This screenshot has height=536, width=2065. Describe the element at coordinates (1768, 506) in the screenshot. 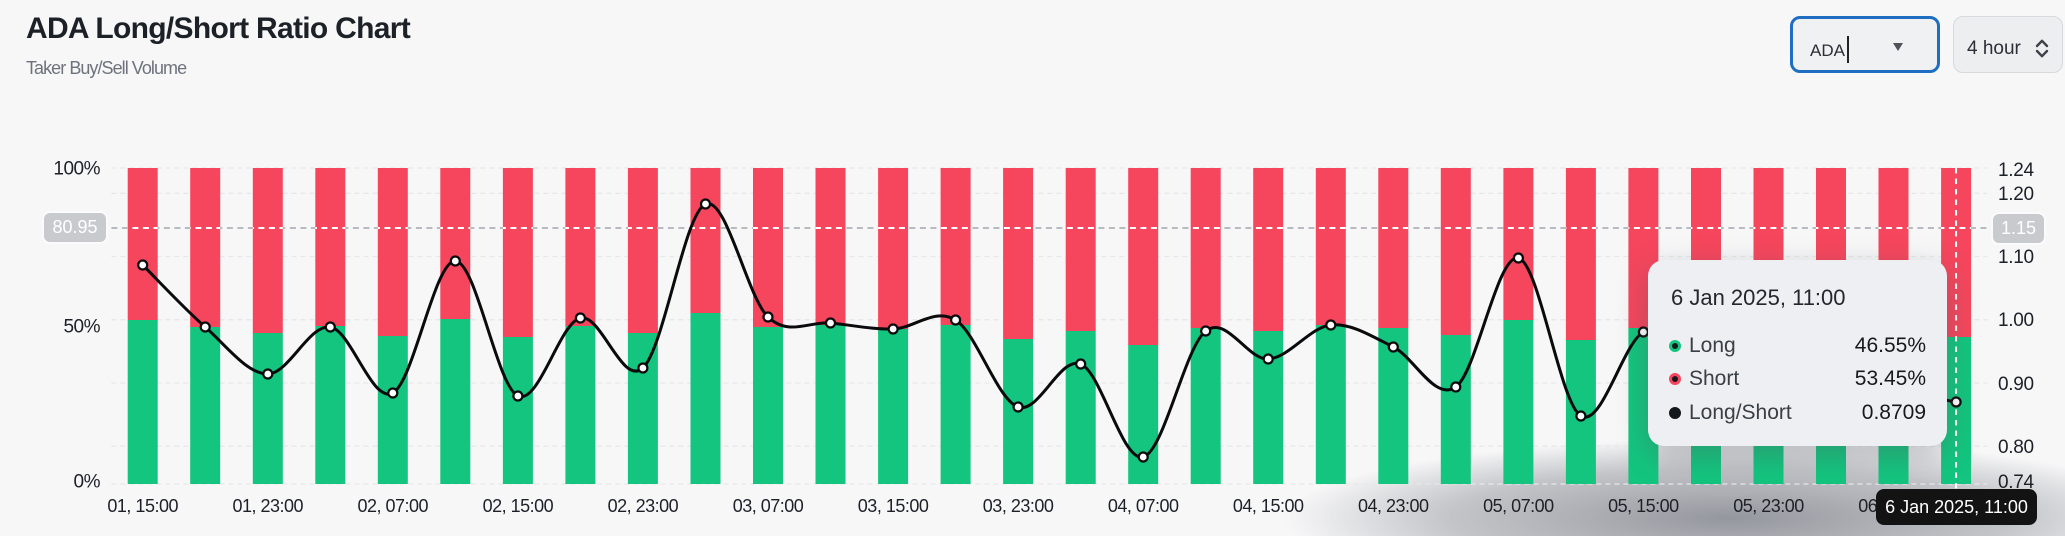

I see `svg-text: 05, 23:00` at that location.